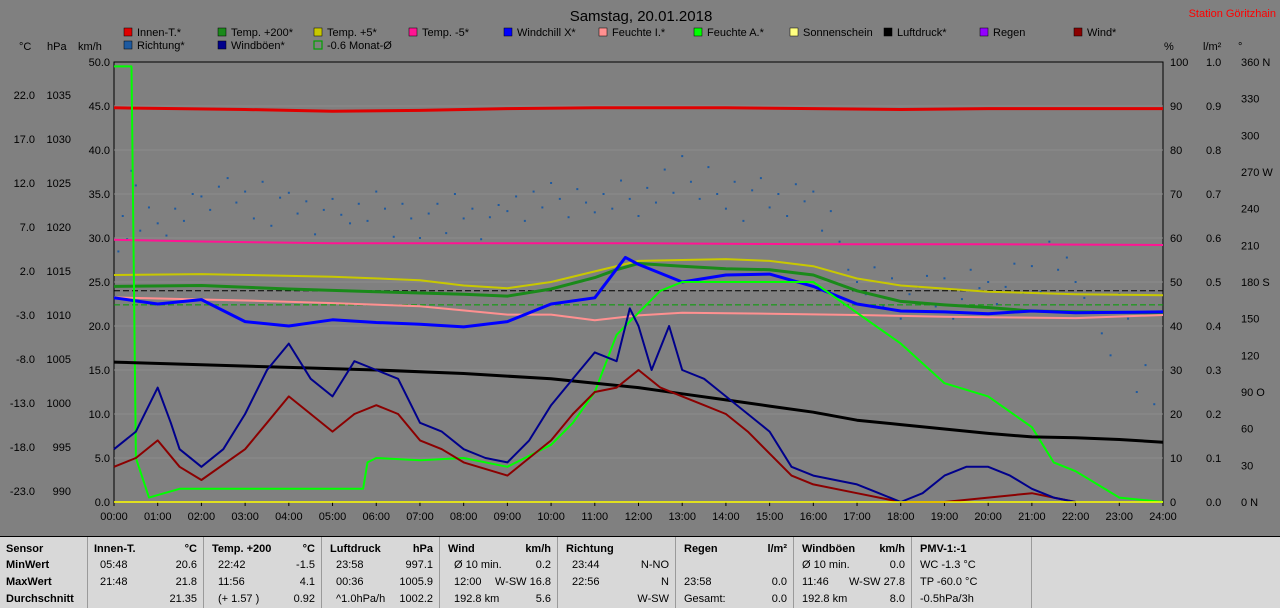 This screenshot has width=1280, height=608. I want to click on stats-row: TP -60.0 °C, so click(971, 582).